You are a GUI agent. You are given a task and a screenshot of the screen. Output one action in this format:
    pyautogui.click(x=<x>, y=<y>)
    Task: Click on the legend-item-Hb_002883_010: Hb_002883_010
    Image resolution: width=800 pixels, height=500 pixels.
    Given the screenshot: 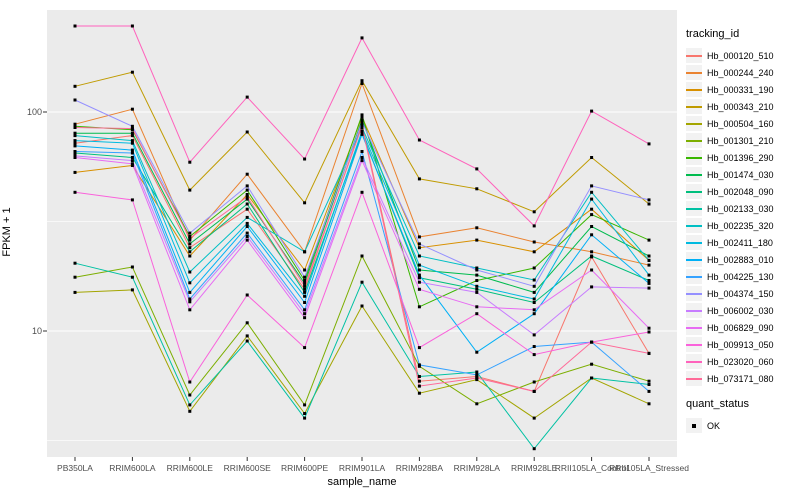 What is the action you would take?
    pyautogui.click(x=742, y=259)
    